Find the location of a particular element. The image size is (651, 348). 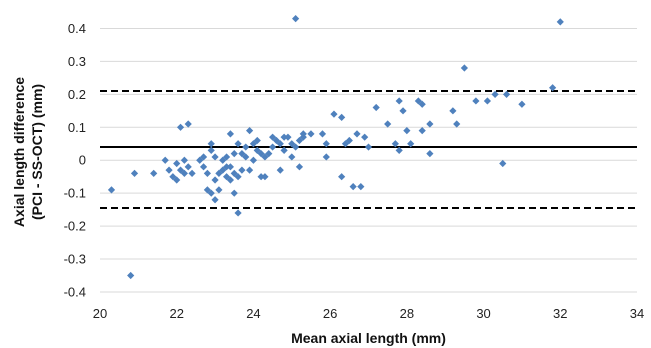

y-tick-label: 0.1 is located at coordinates (77, 127).